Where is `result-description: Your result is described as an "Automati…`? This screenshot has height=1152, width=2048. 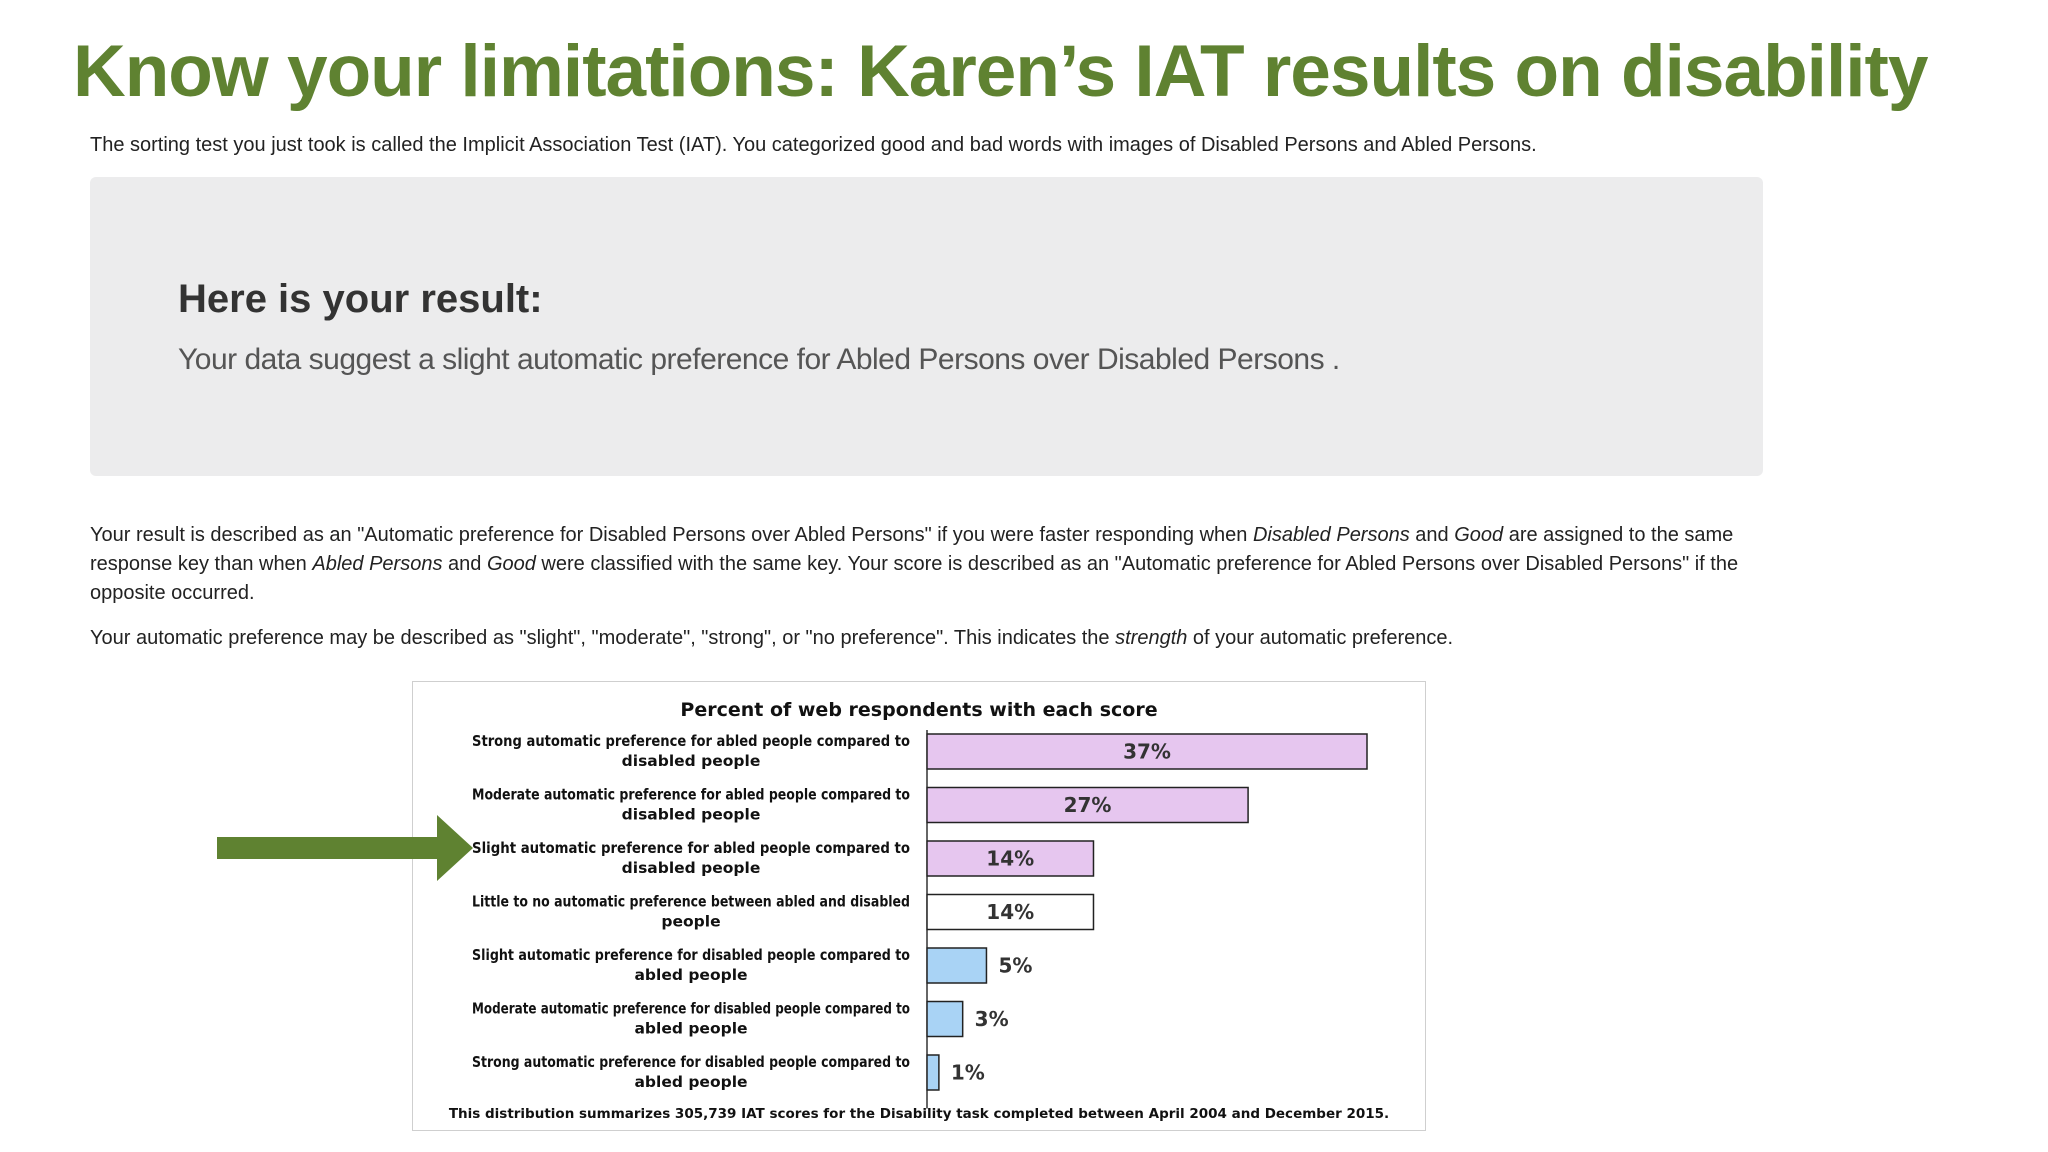
result-description: Your result is described as an "Automati… is located at coordinates (914, 564).